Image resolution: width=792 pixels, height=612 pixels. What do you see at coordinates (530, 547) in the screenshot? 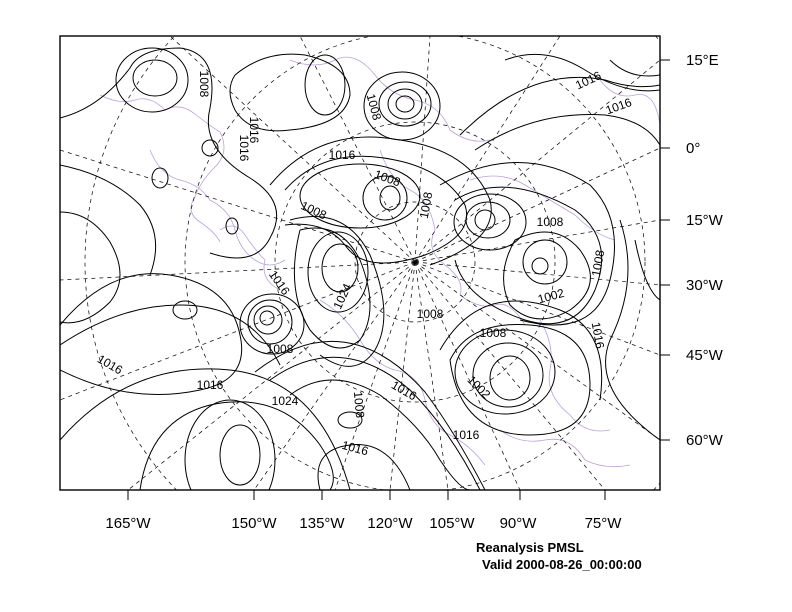
I see `caption-title: Reanalysis PMSL` at bounding box center [530, 547].